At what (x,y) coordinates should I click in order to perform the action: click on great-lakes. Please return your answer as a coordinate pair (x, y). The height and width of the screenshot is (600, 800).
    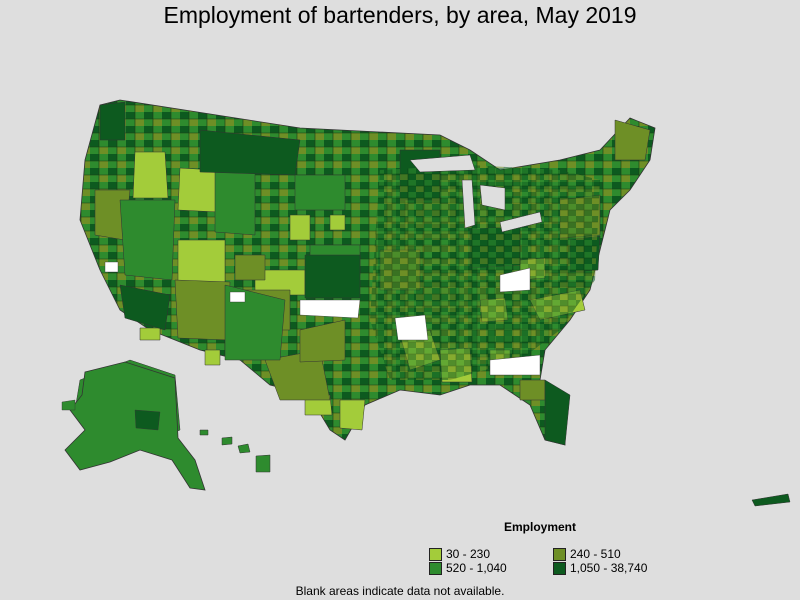
    Looking at the image, I should click on (476, 193).